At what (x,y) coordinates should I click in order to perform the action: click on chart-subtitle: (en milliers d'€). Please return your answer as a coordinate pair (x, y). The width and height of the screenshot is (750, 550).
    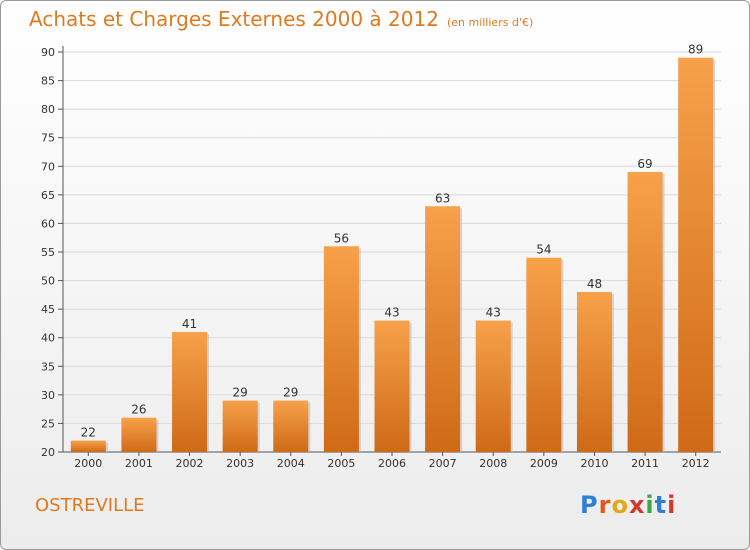
    Looking at the image, I should click on (490, 22).